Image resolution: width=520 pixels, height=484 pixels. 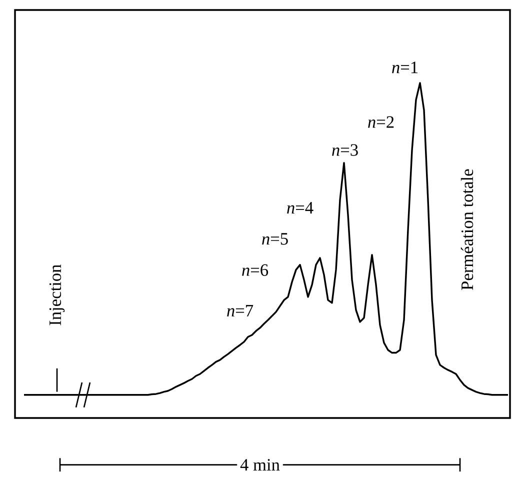 What do you see at coordinates (345, 150) in the screenshot?
I see `annotation: n=3` at bounding box center [345, 150].